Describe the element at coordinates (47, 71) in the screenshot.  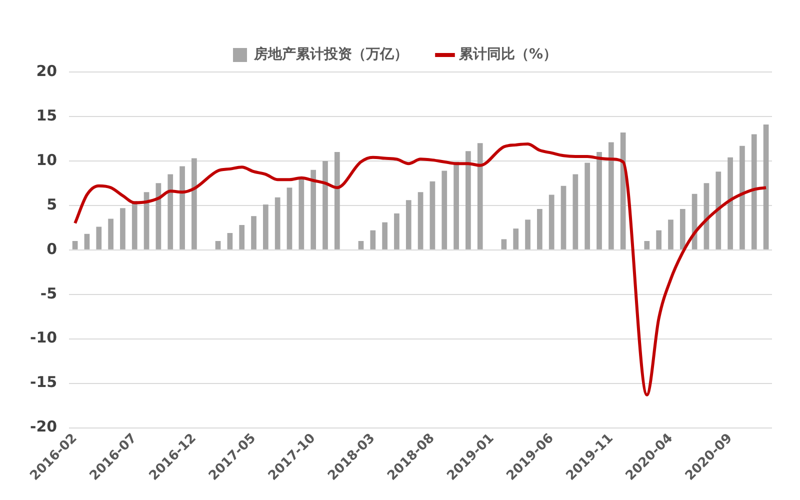
I see `y-tick-label: 20` at that location.